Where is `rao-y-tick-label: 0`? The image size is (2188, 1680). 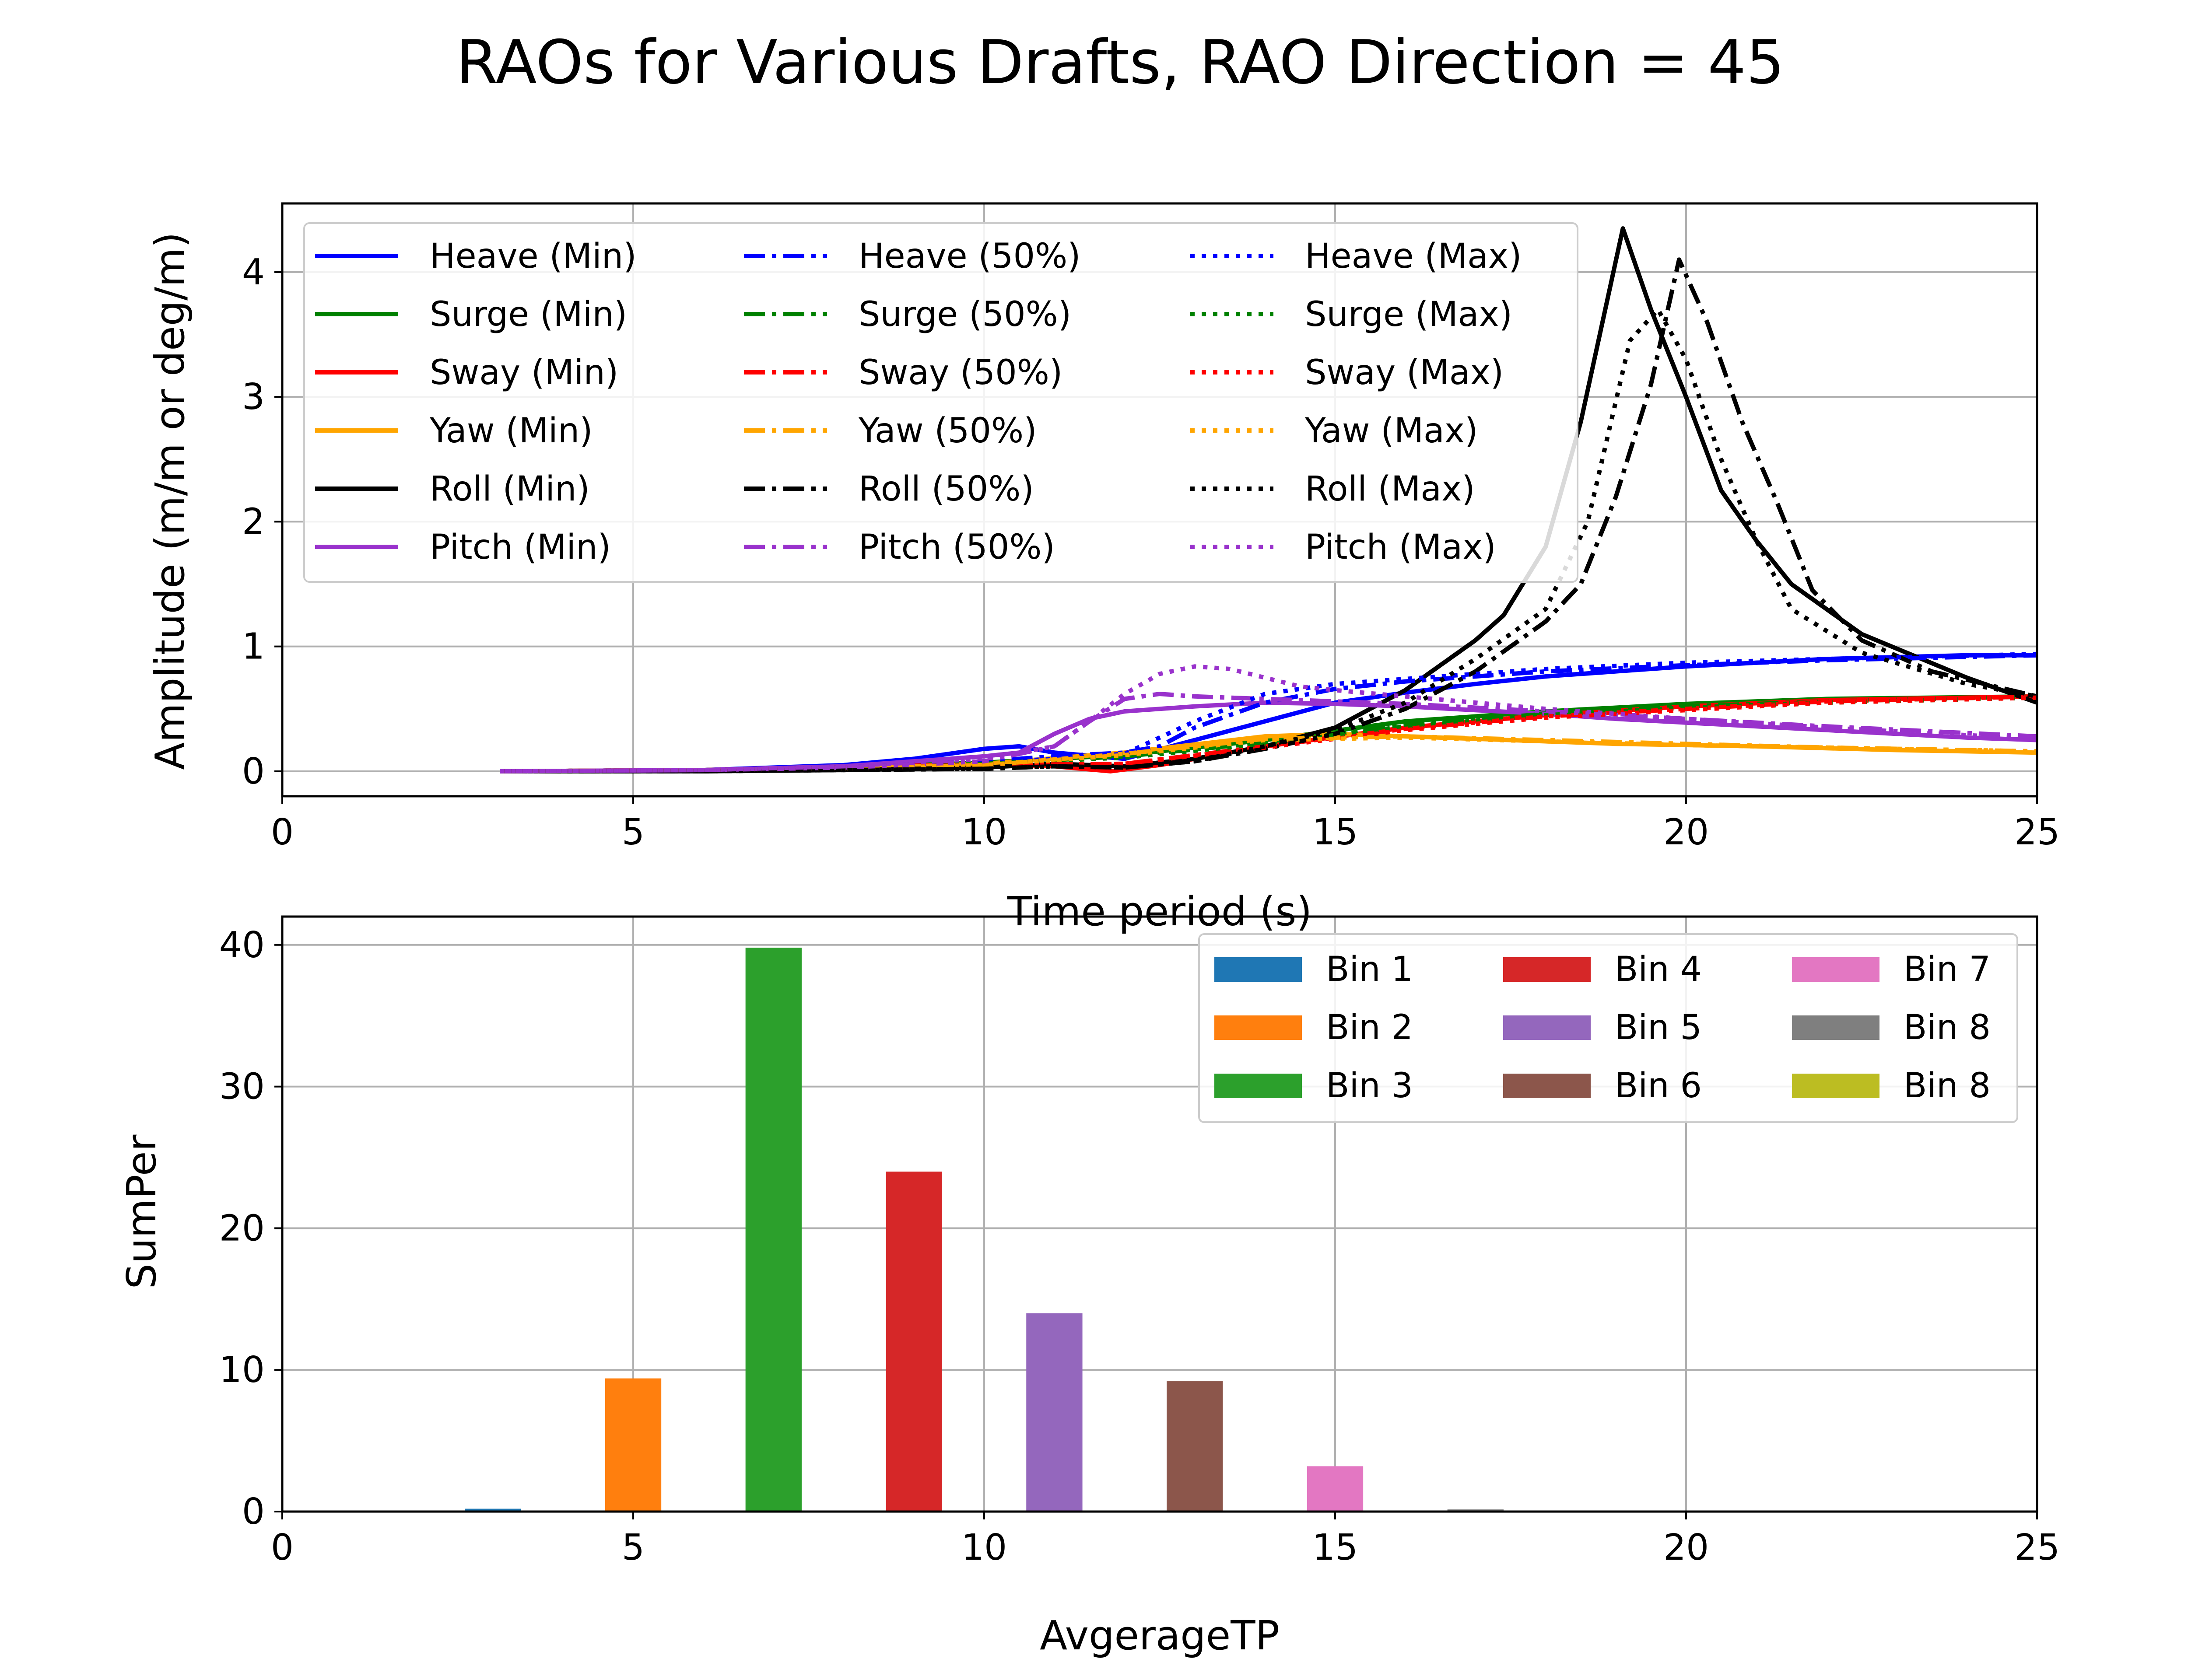 rao-y-tick-label: 0 is located at coordinates (254, 771).